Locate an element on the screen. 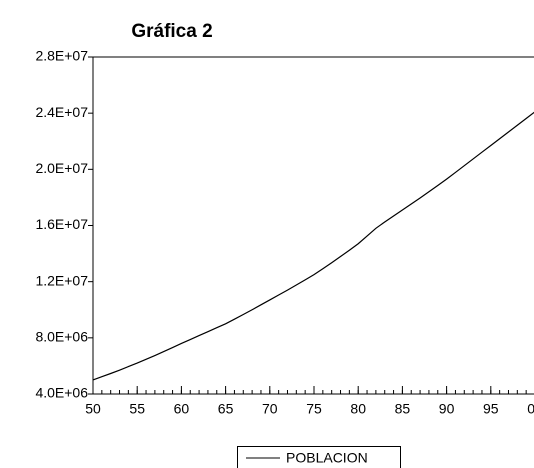 Image resolution: width=534 pixels, height=468 pixels. y-tick-label: 2.8E+07 is located at coordinates (61, 56).